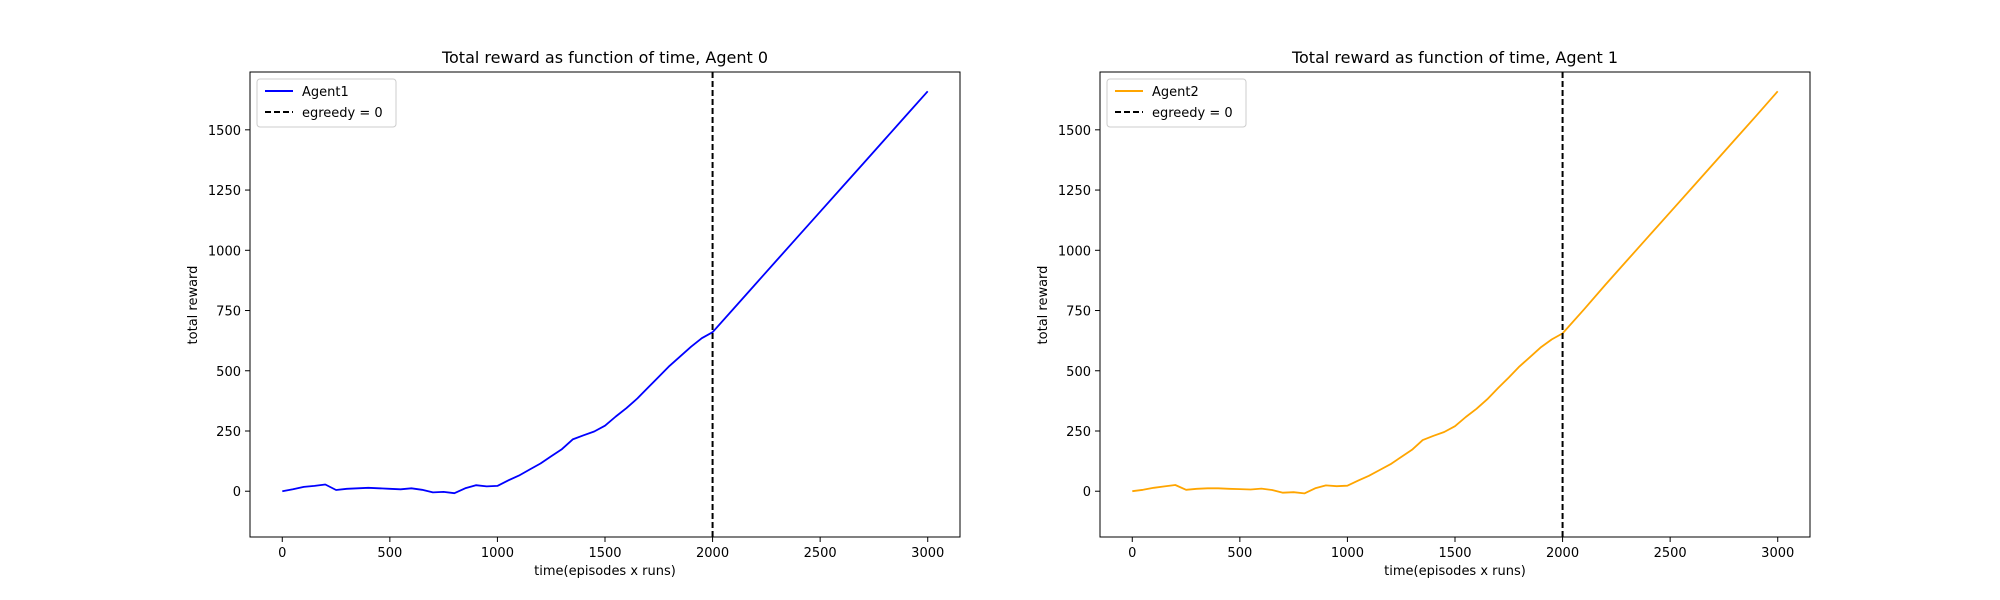 Image resolution: width=2000 pixels, height=600 pixels. Describe the element at coordinates (326, 103) in the screenshot. I see `legend: Agent1 egreedy = 0` at that location.